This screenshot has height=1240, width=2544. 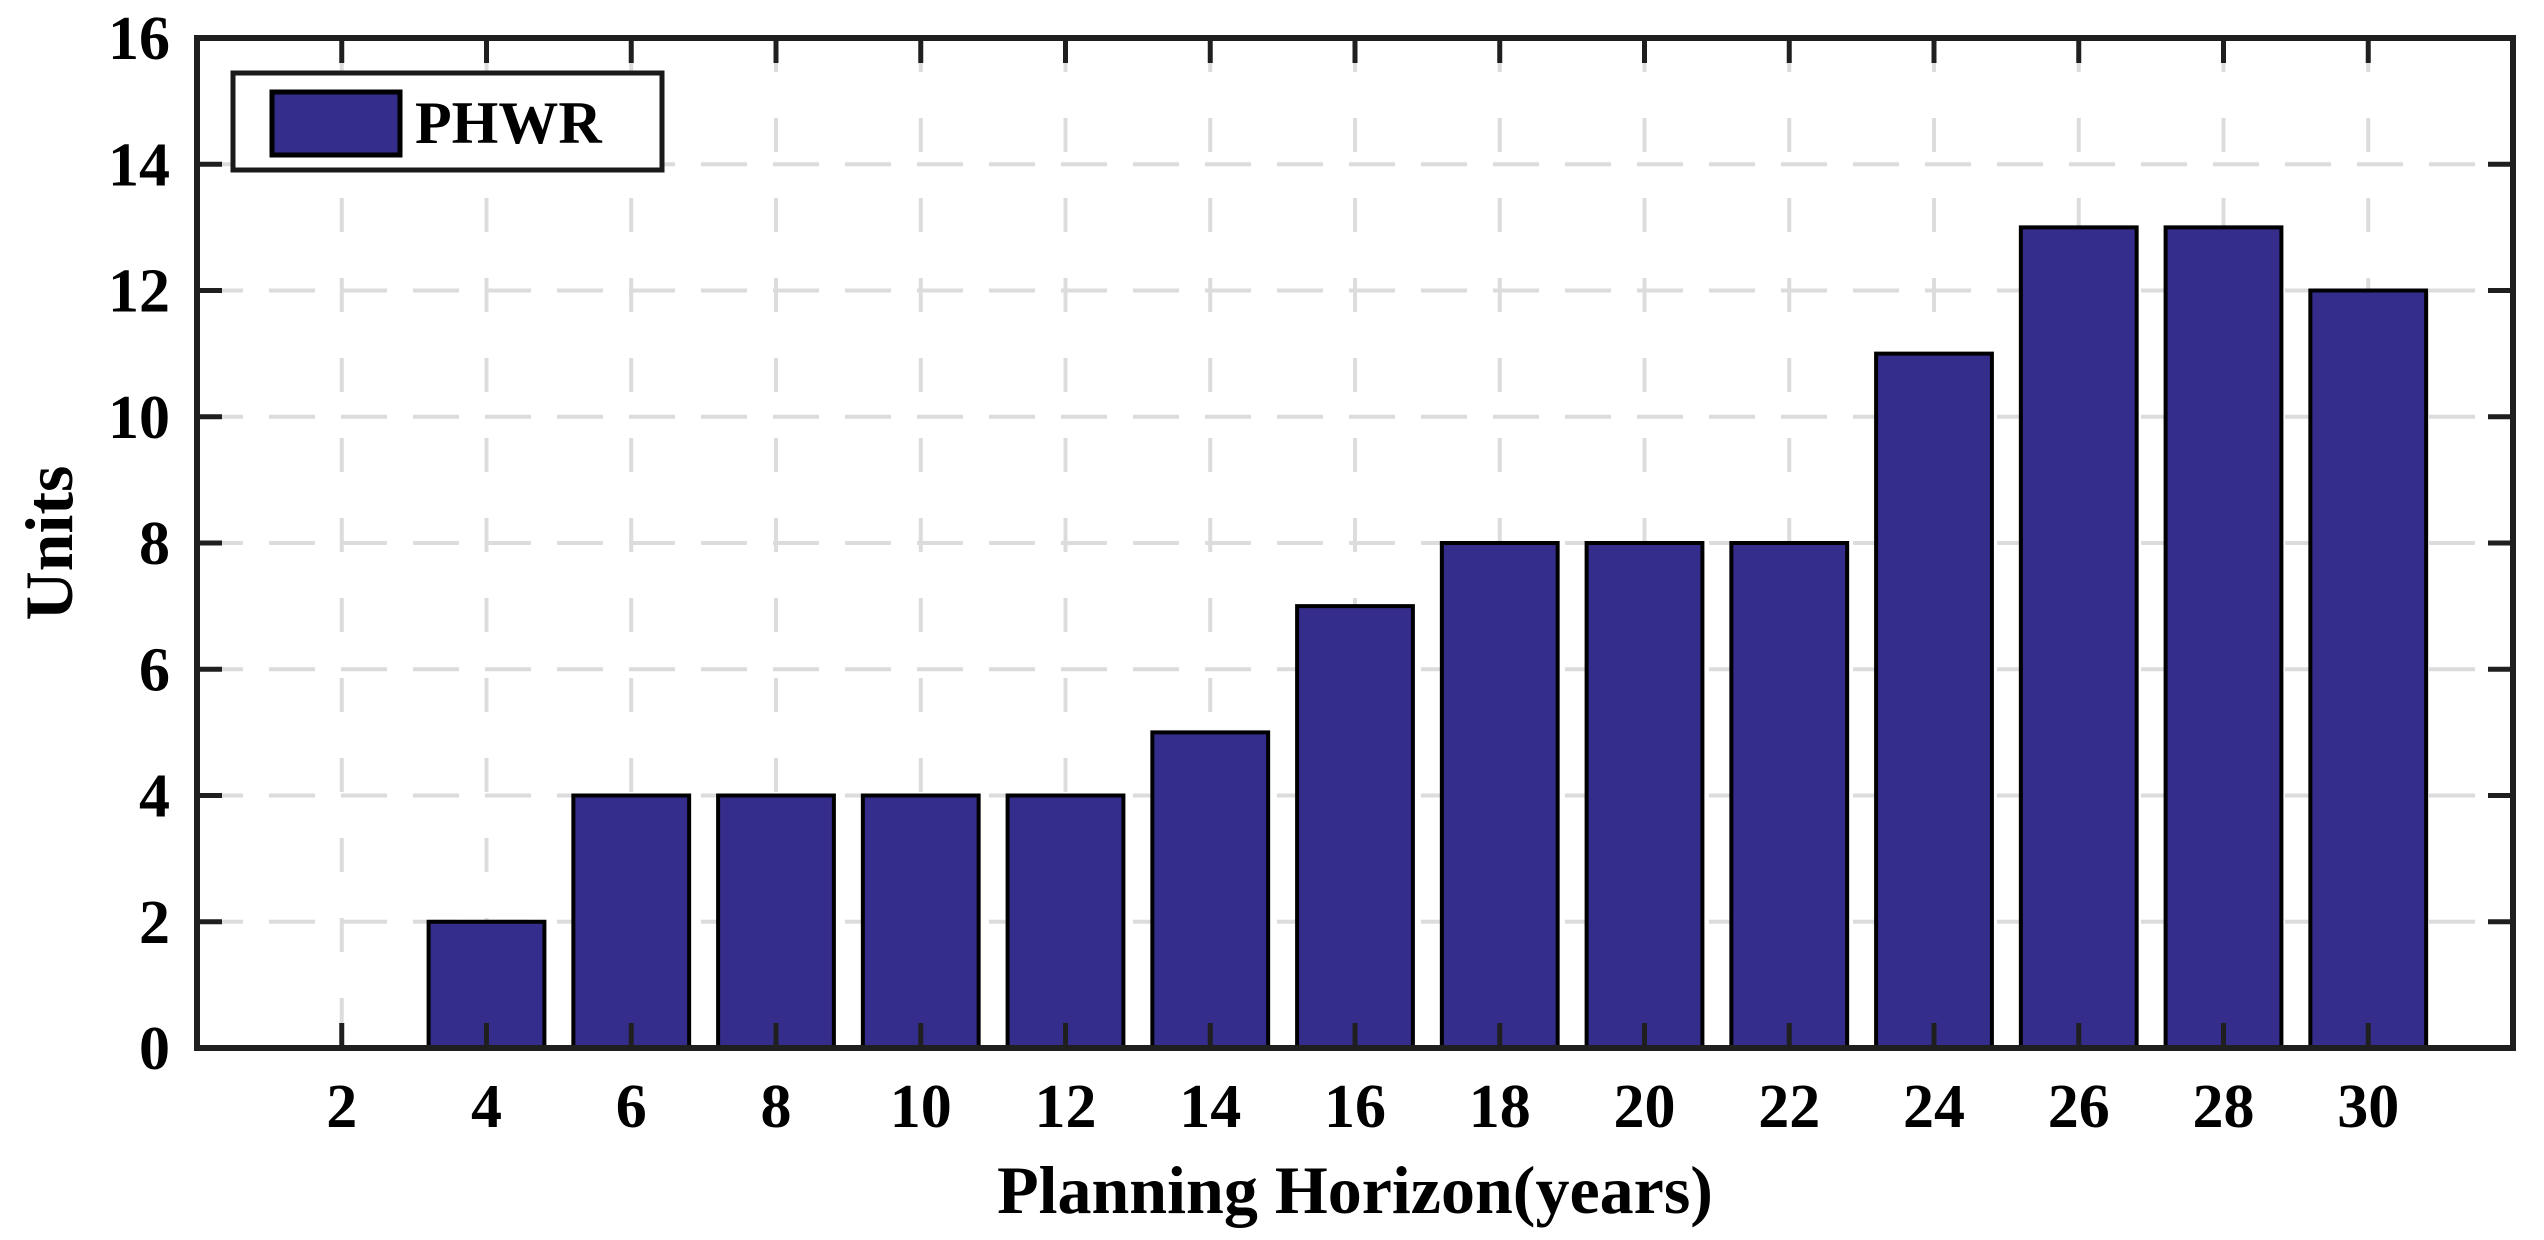 What do you see at coordinates (154, 544) in the screenshot?
I see `y-tick-label: 8` at bounding box center [154, 544].